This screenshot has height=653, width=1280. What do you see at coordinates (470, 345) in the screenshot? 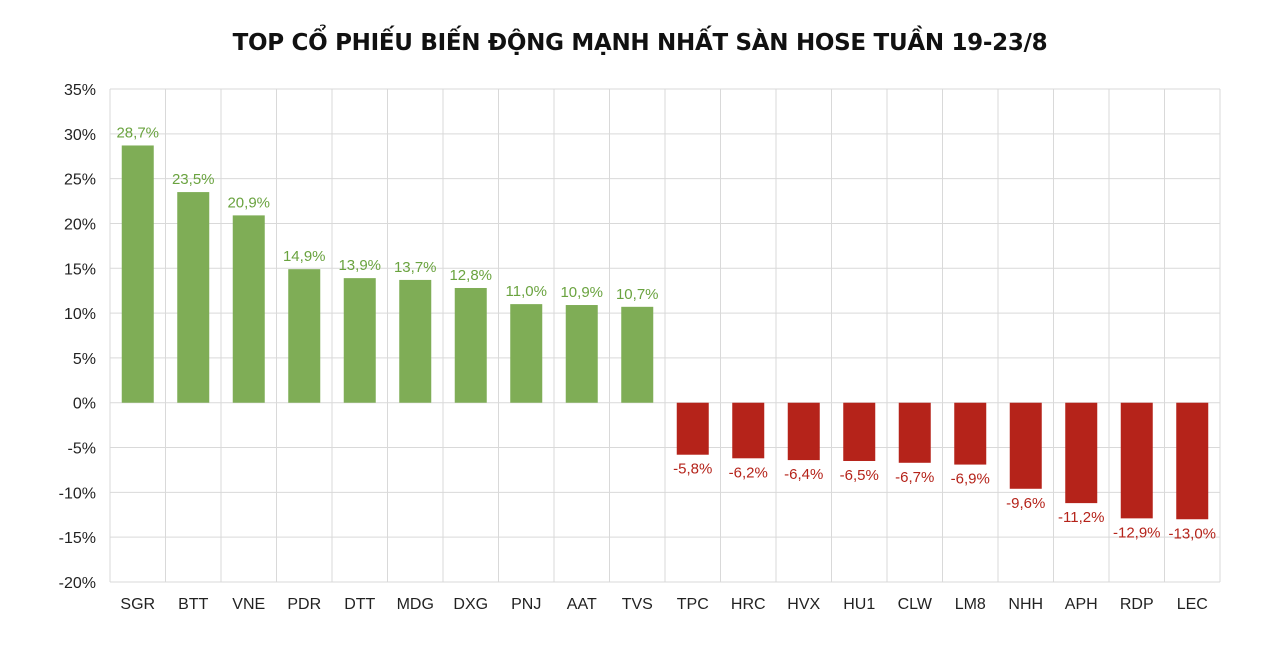
I see `bar-dxg` at bounding box center [470, 345].